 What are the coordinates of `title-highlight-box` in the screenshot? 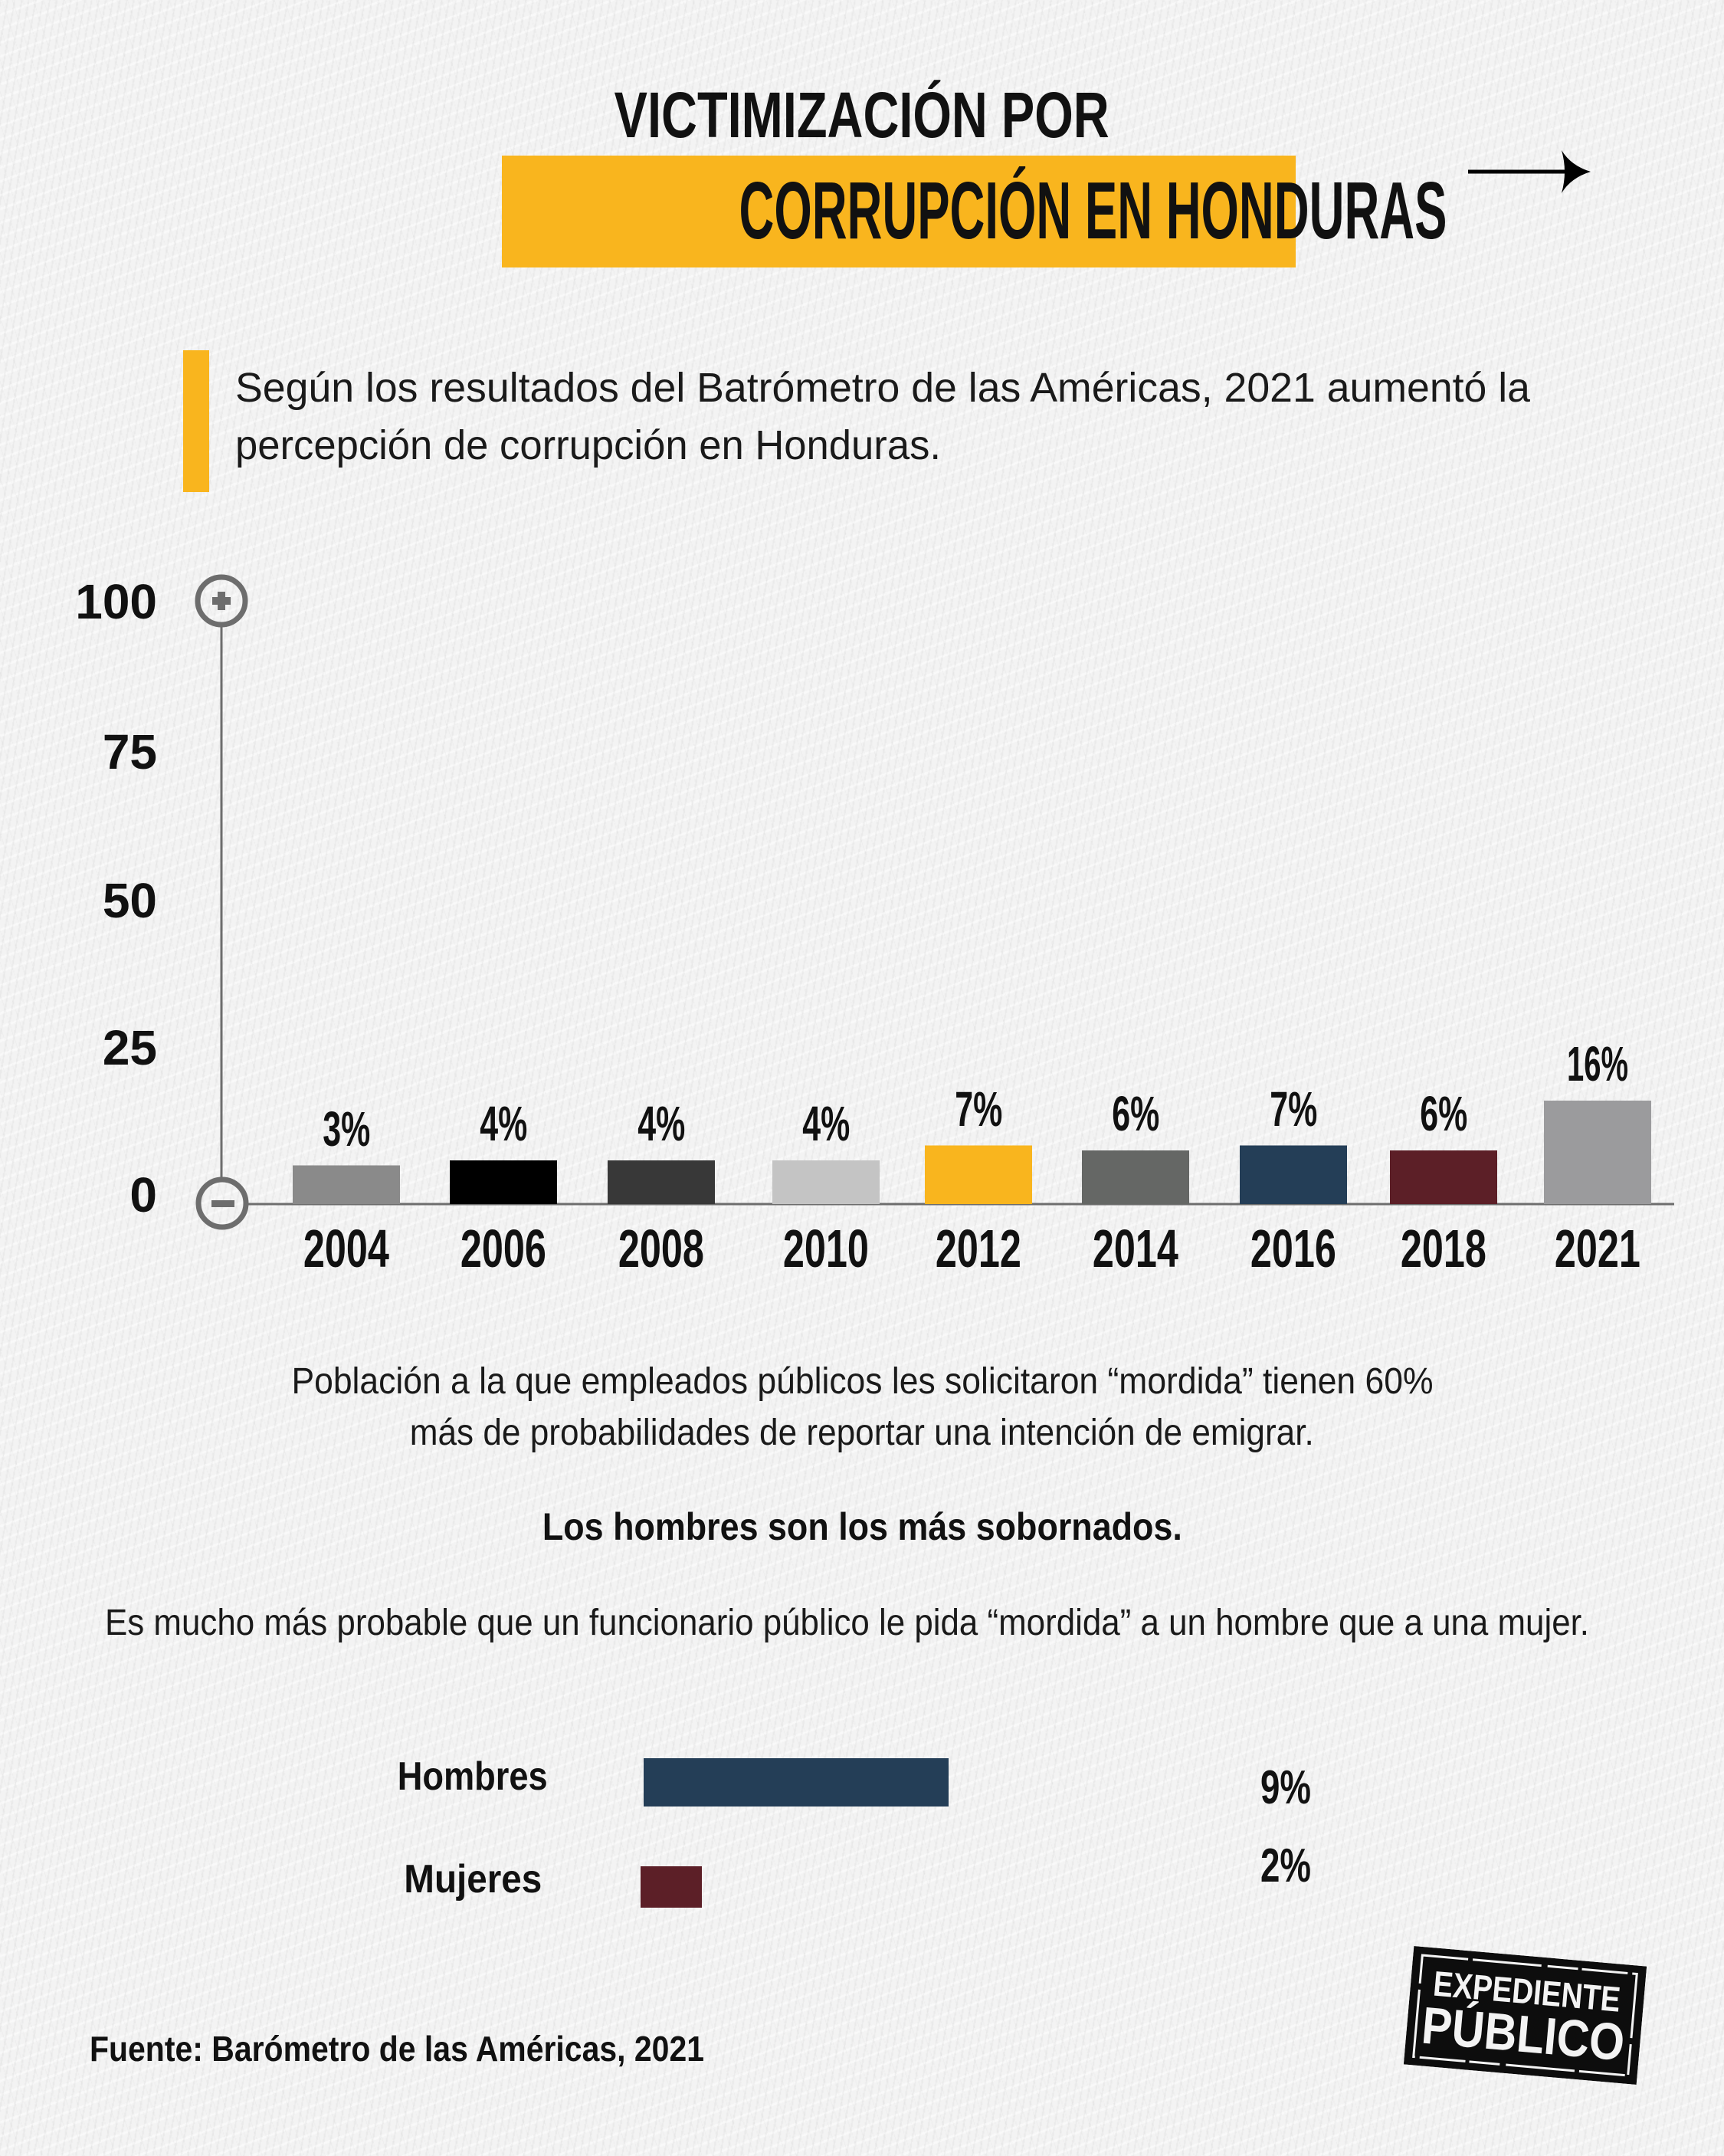 It's located at (899, 211).